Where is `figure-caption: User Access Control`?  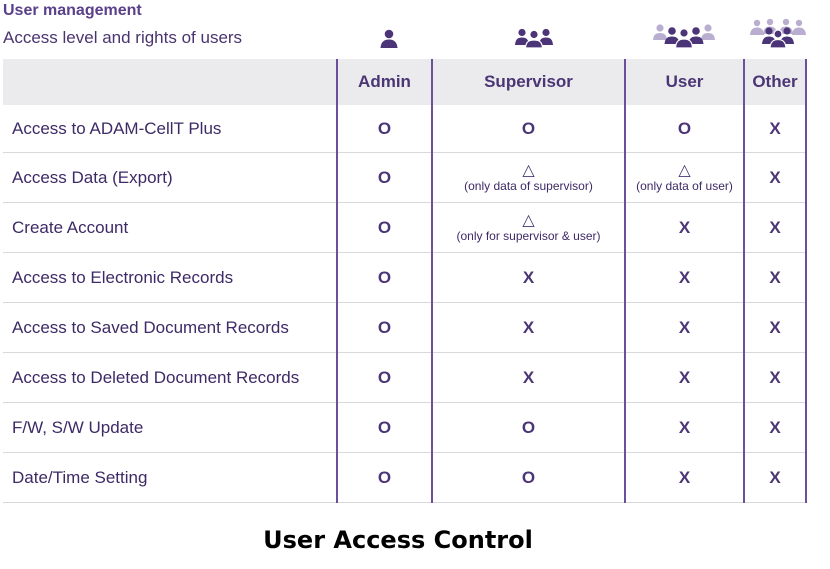
figure-caption: User Access Control is located at coordinates (398, 540).